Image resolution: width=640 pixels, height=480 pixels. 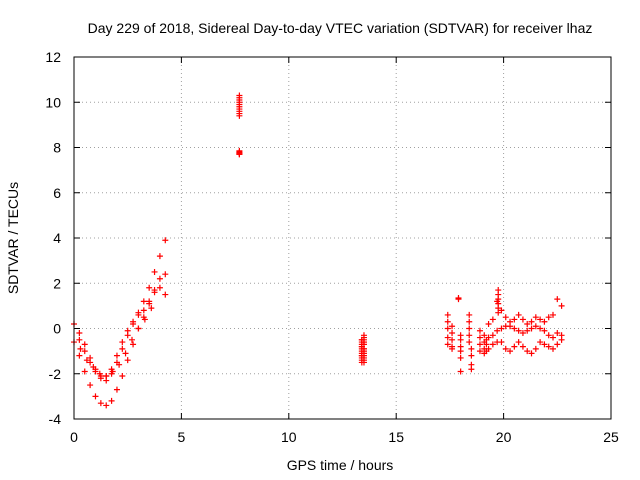 What do you see at coordinates (116, 342) in the screenshot?
I see `series-track-d` at bounding box center [116, 342].